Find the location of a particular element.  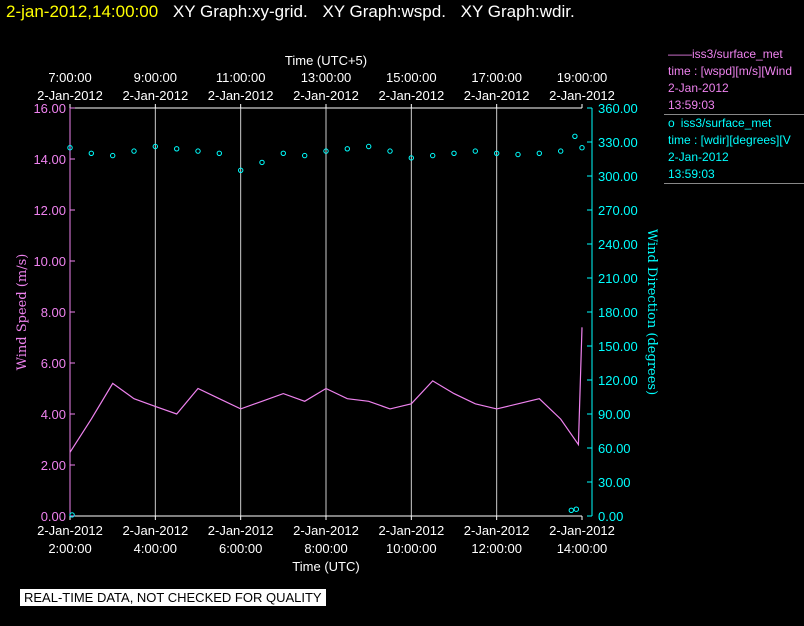

legend-marker-line: —— is located at coordinates (680, 54).